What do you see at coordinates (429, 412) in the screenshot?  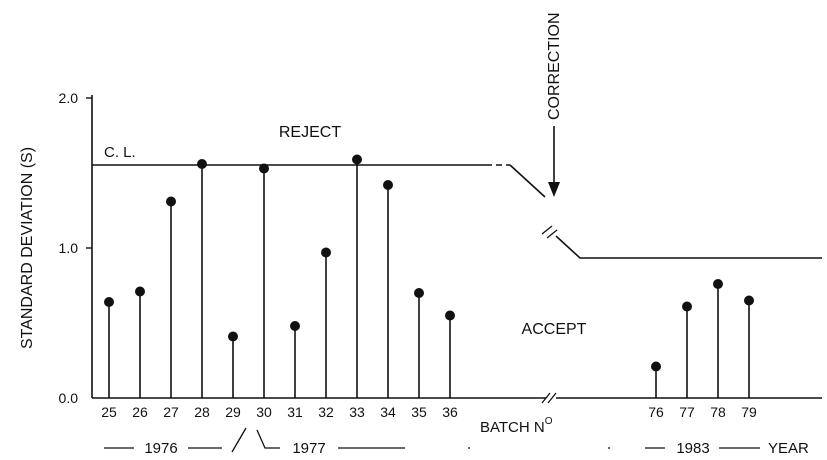 I see `x-tick-labels: 25 26 27 28 29 30 31 32 33 34 35 36 76 77 78 79` at bounding box center [429, 412].